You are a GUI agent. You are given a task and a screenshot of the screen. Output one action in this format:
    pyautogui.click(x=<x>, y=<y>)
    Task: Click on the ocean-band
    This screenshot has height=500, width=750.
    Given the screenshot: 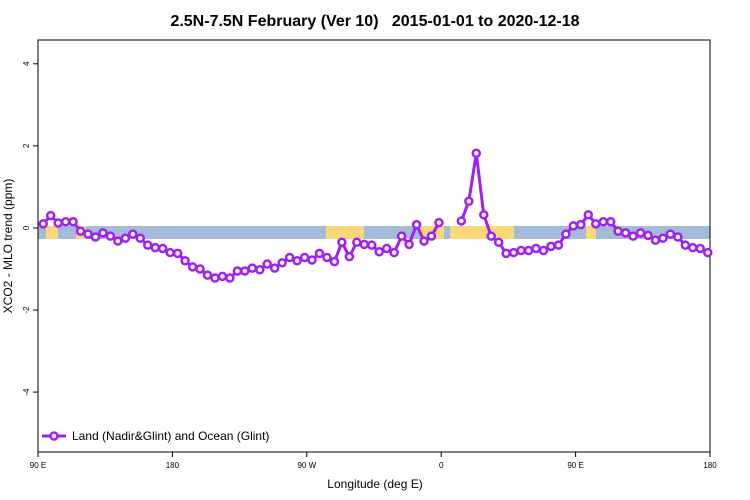 What is the action you would take?
    pyautogui.click(x=374, y=232)
    